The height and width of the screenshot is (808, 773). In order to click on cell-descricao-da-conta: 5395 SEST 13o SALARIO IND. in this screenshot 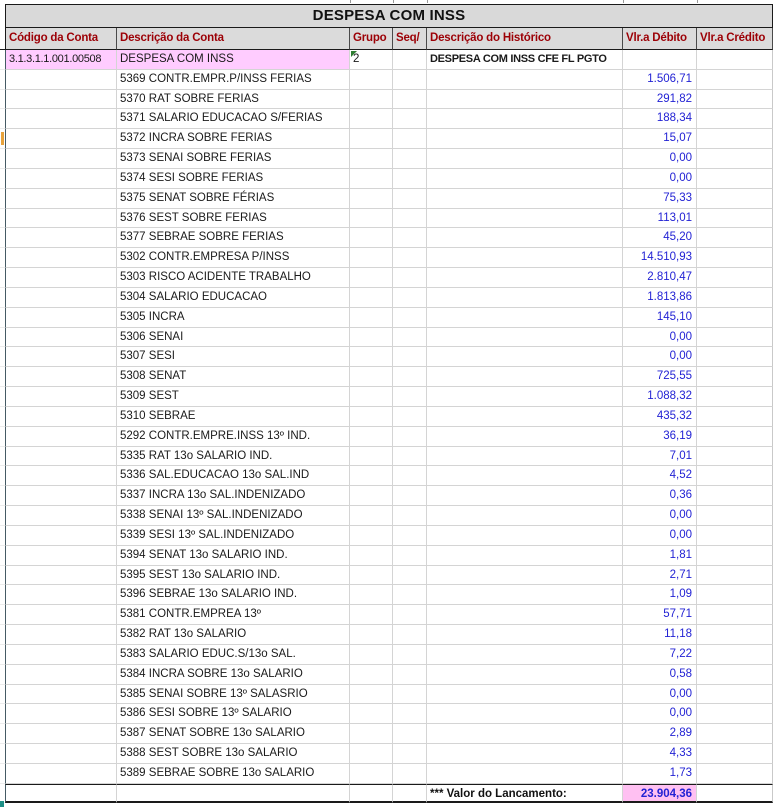, I will do `click(233, 575)`.